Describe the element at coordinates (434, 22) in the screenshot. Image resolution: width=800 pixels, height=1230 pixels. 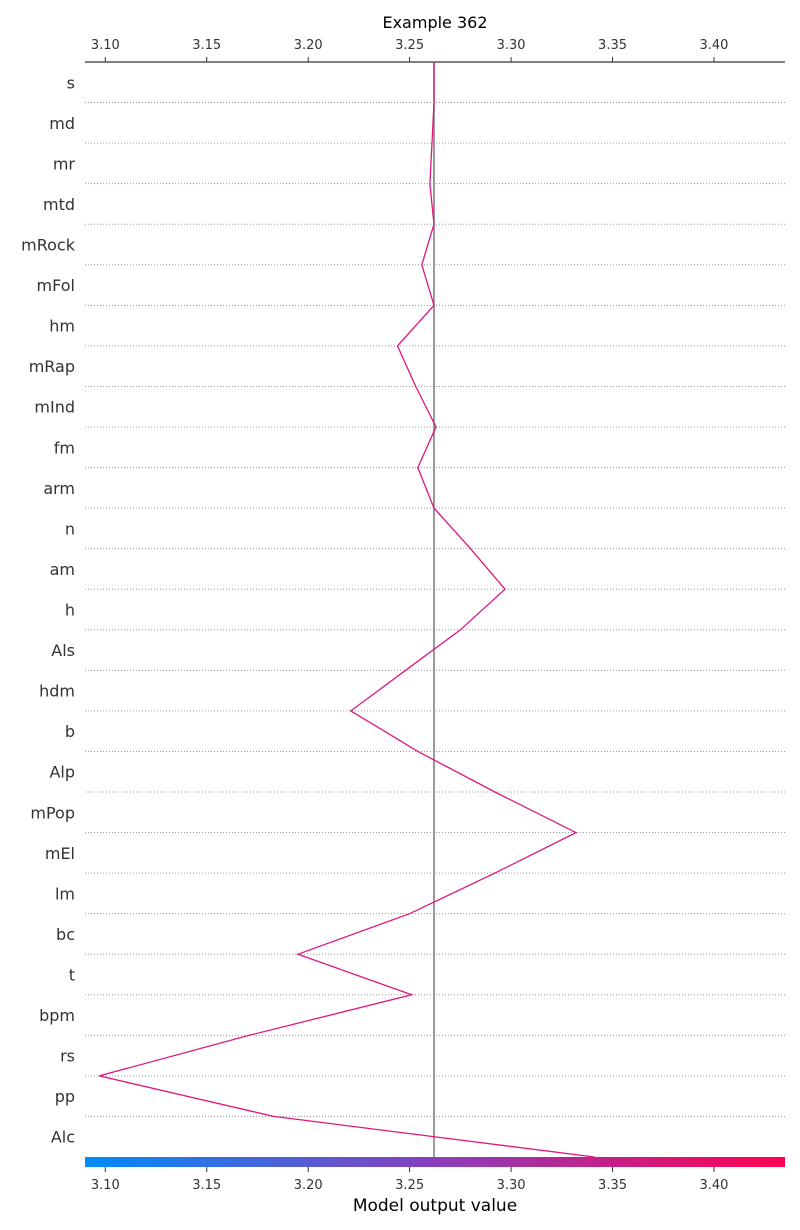
I see `chart-title: Example 362` at that location.